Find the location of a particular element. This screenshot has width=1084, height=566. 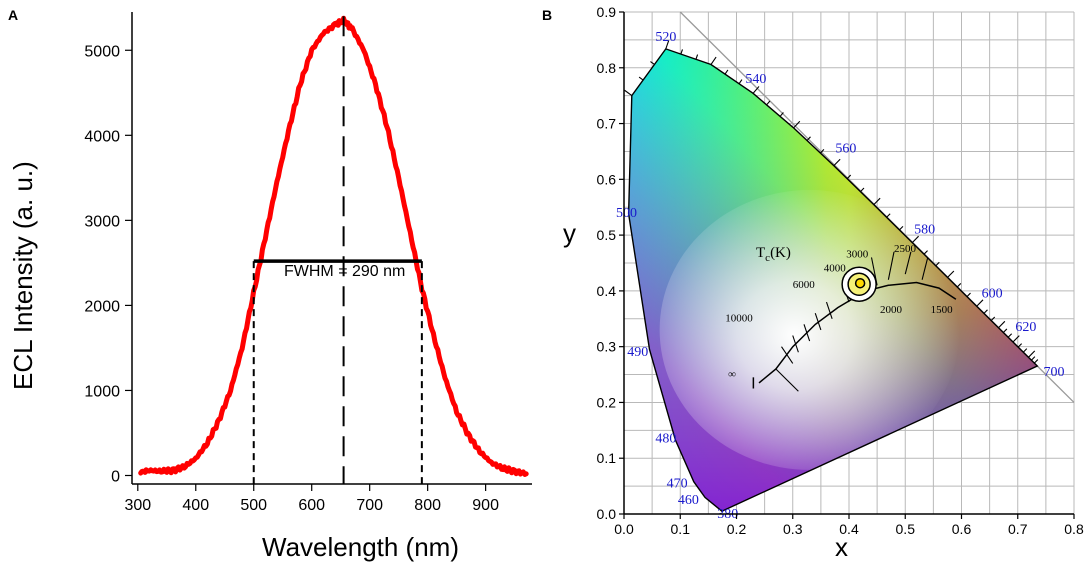

measured-point is located at coordinates (860, 283).